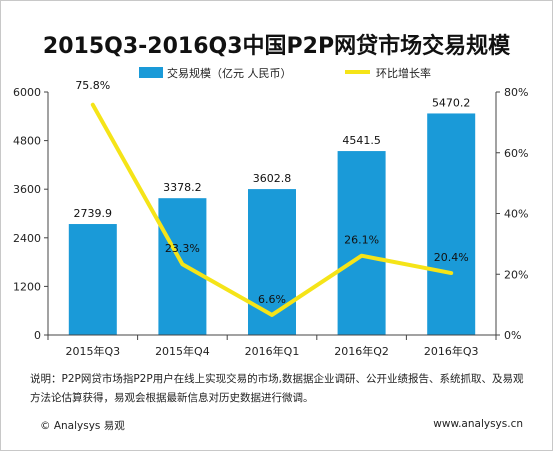  Describe the element at coordinates (182, 187) in the screenshot. I see `bar-data-label: 3378.2` at that location.